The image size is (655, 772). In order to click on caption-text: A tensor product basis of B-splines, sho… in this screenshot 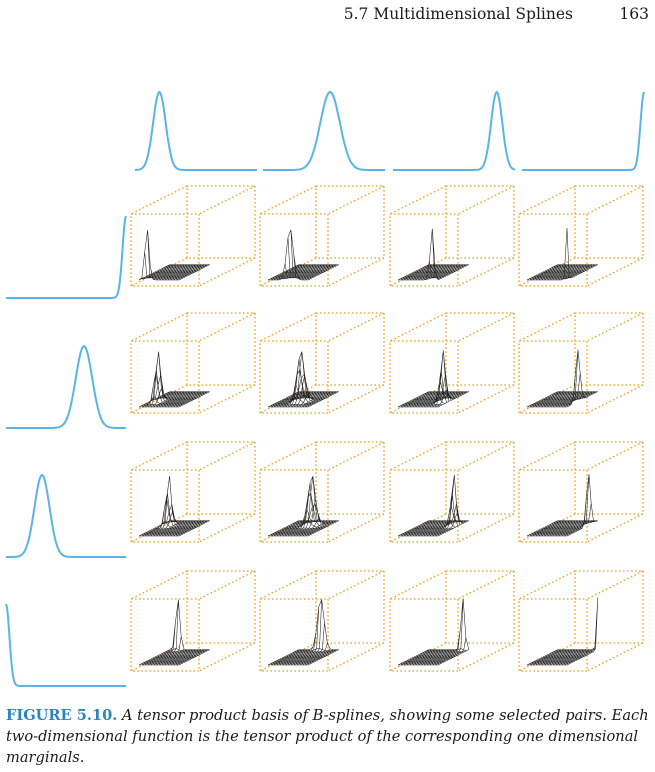, I will do `click(327, 736)`.